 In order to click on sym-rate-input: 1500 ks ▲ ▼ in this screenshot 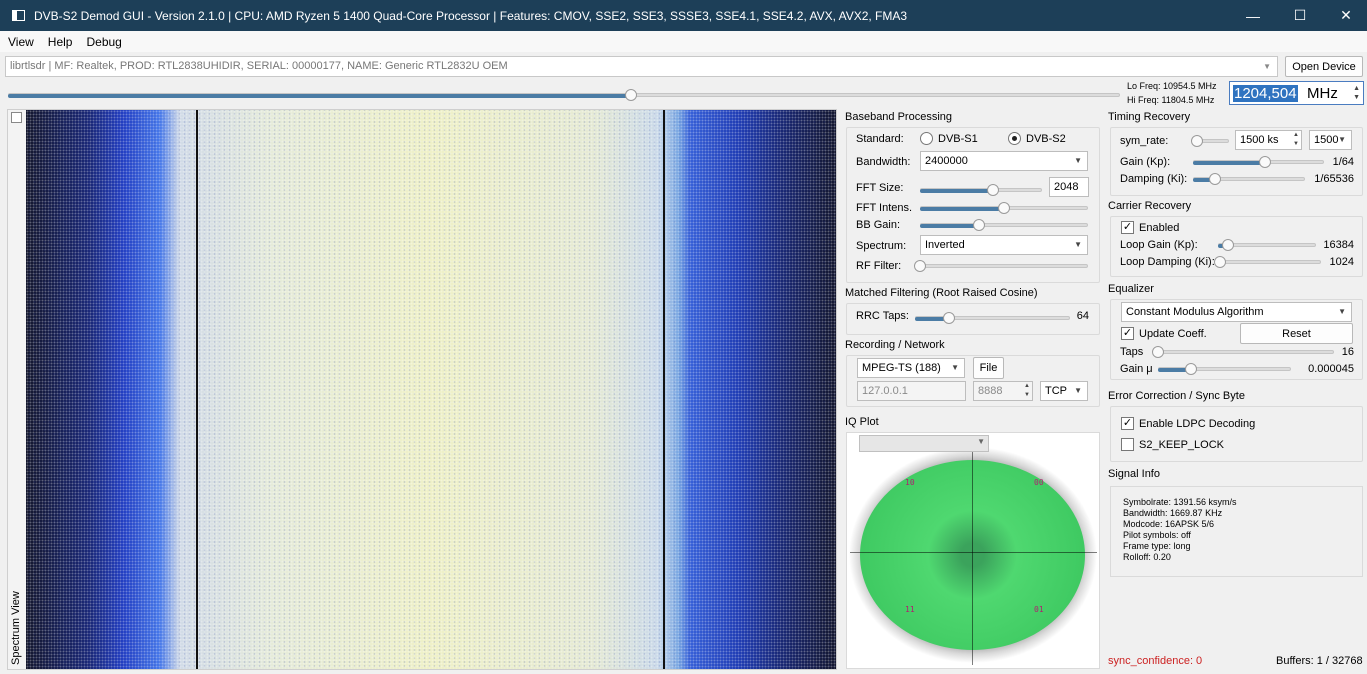, I will do `click(1268, 140)`.